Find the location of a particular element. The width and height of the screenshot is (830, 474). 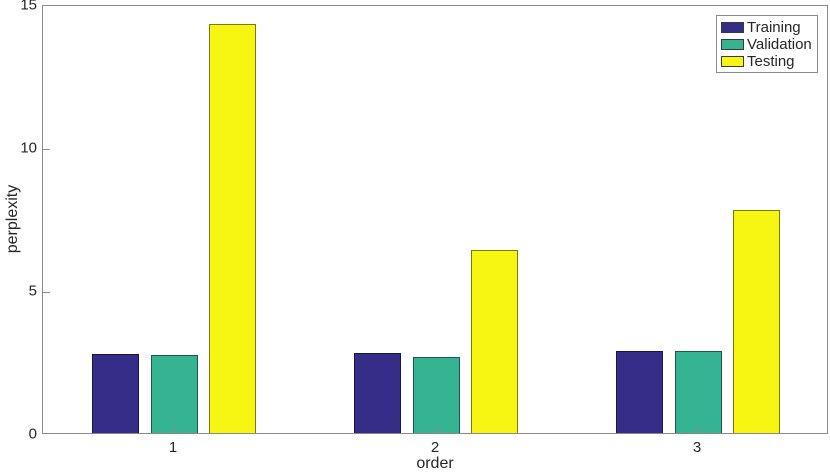

legend-swatch-testing is located at coordinates (732, 61).